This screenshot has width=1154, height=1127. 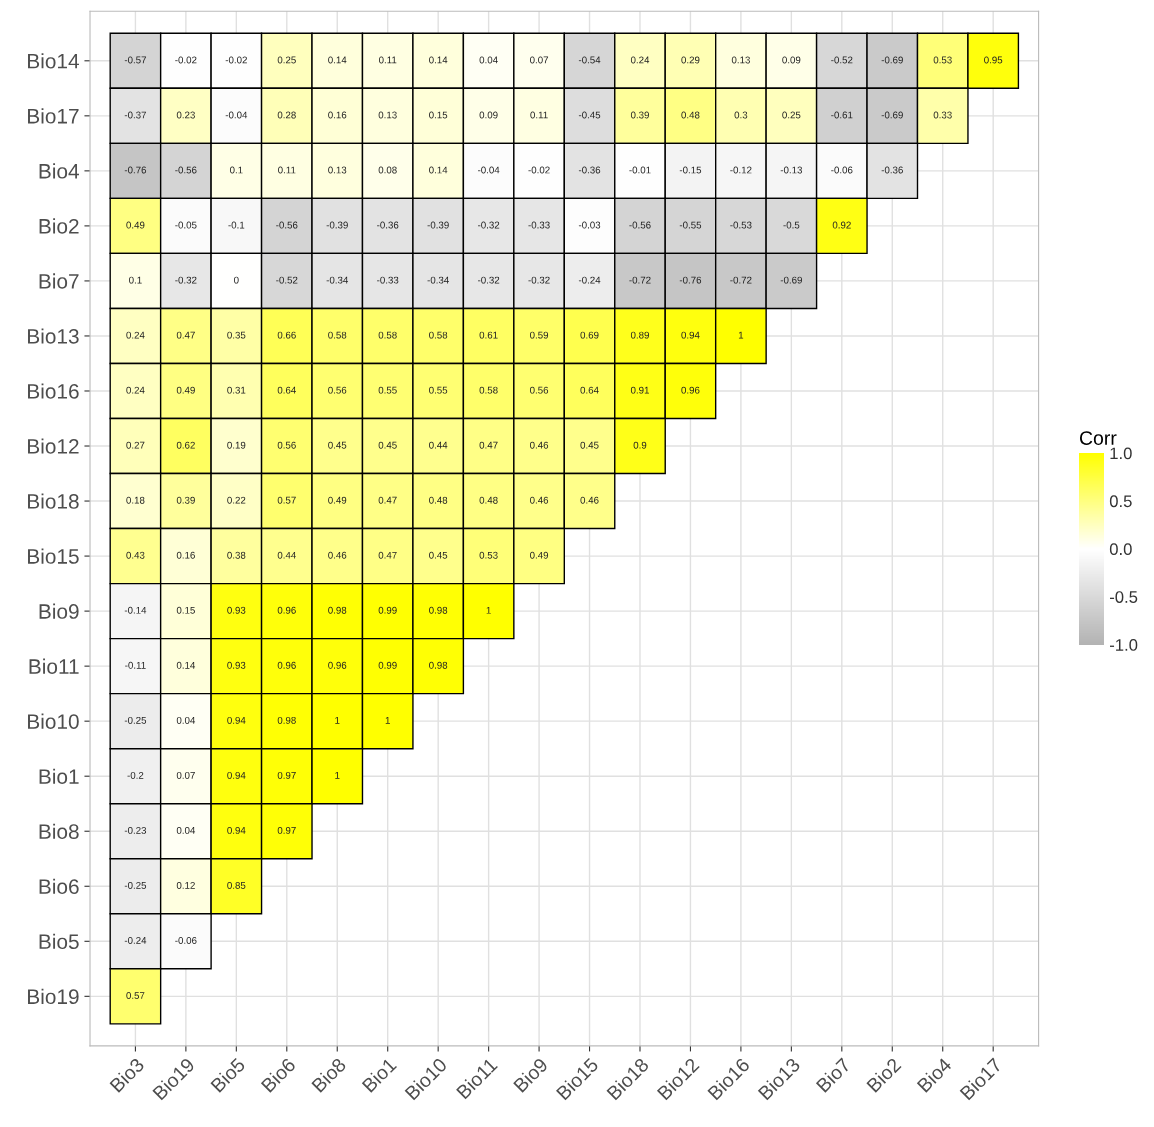 What do you see at coordinates (791, 60) in the screenshot?
I see `data-label: 0.09` at bounding box center [791, 60].